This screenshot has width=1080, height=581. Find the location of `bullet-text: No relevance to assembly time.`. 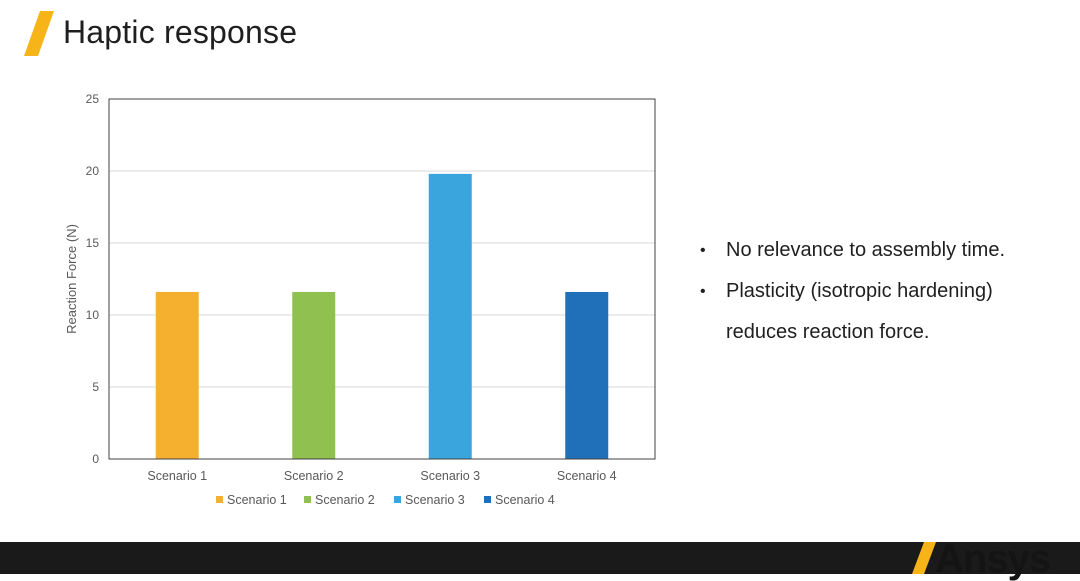

bullet-text: No relevance to assembly time. is located at coordinates (866, 250).